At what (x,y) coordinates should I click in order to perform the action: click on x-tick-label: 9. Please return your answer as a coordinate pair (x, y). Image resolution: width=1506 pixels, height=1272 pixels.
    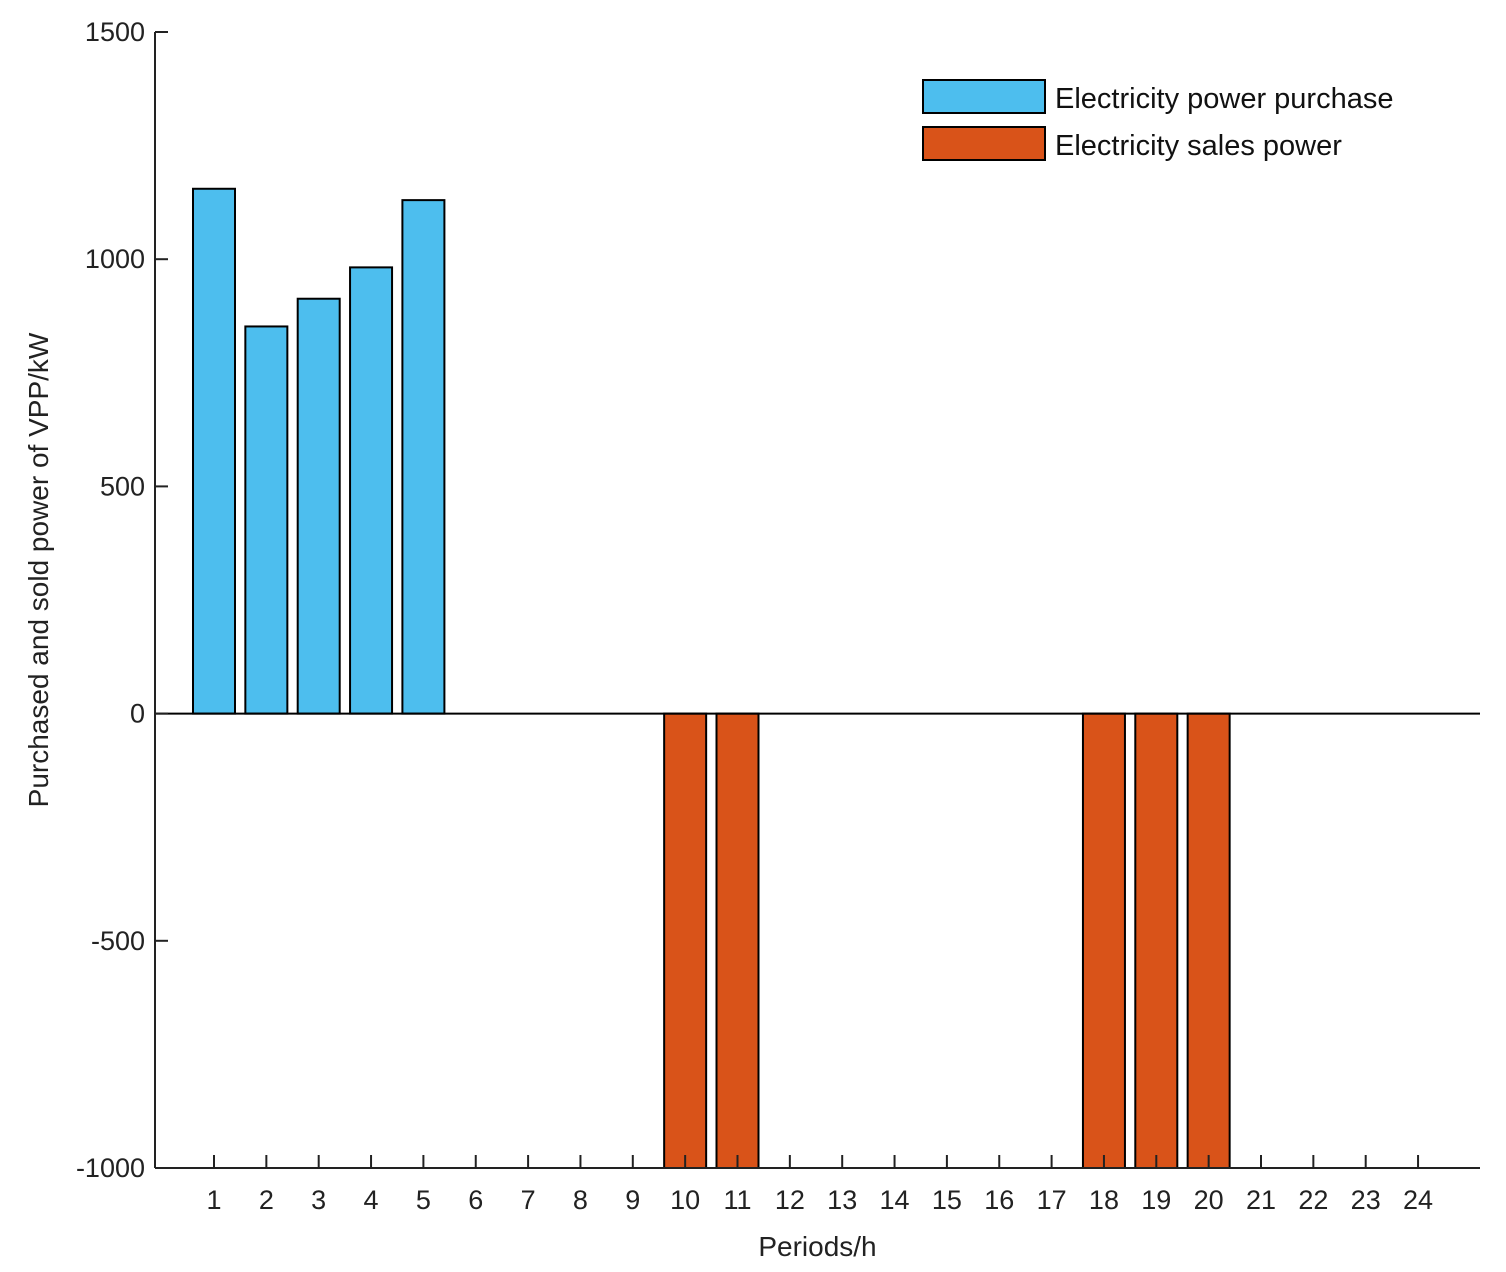
    Looking at the image, I should click on (632, 1200).